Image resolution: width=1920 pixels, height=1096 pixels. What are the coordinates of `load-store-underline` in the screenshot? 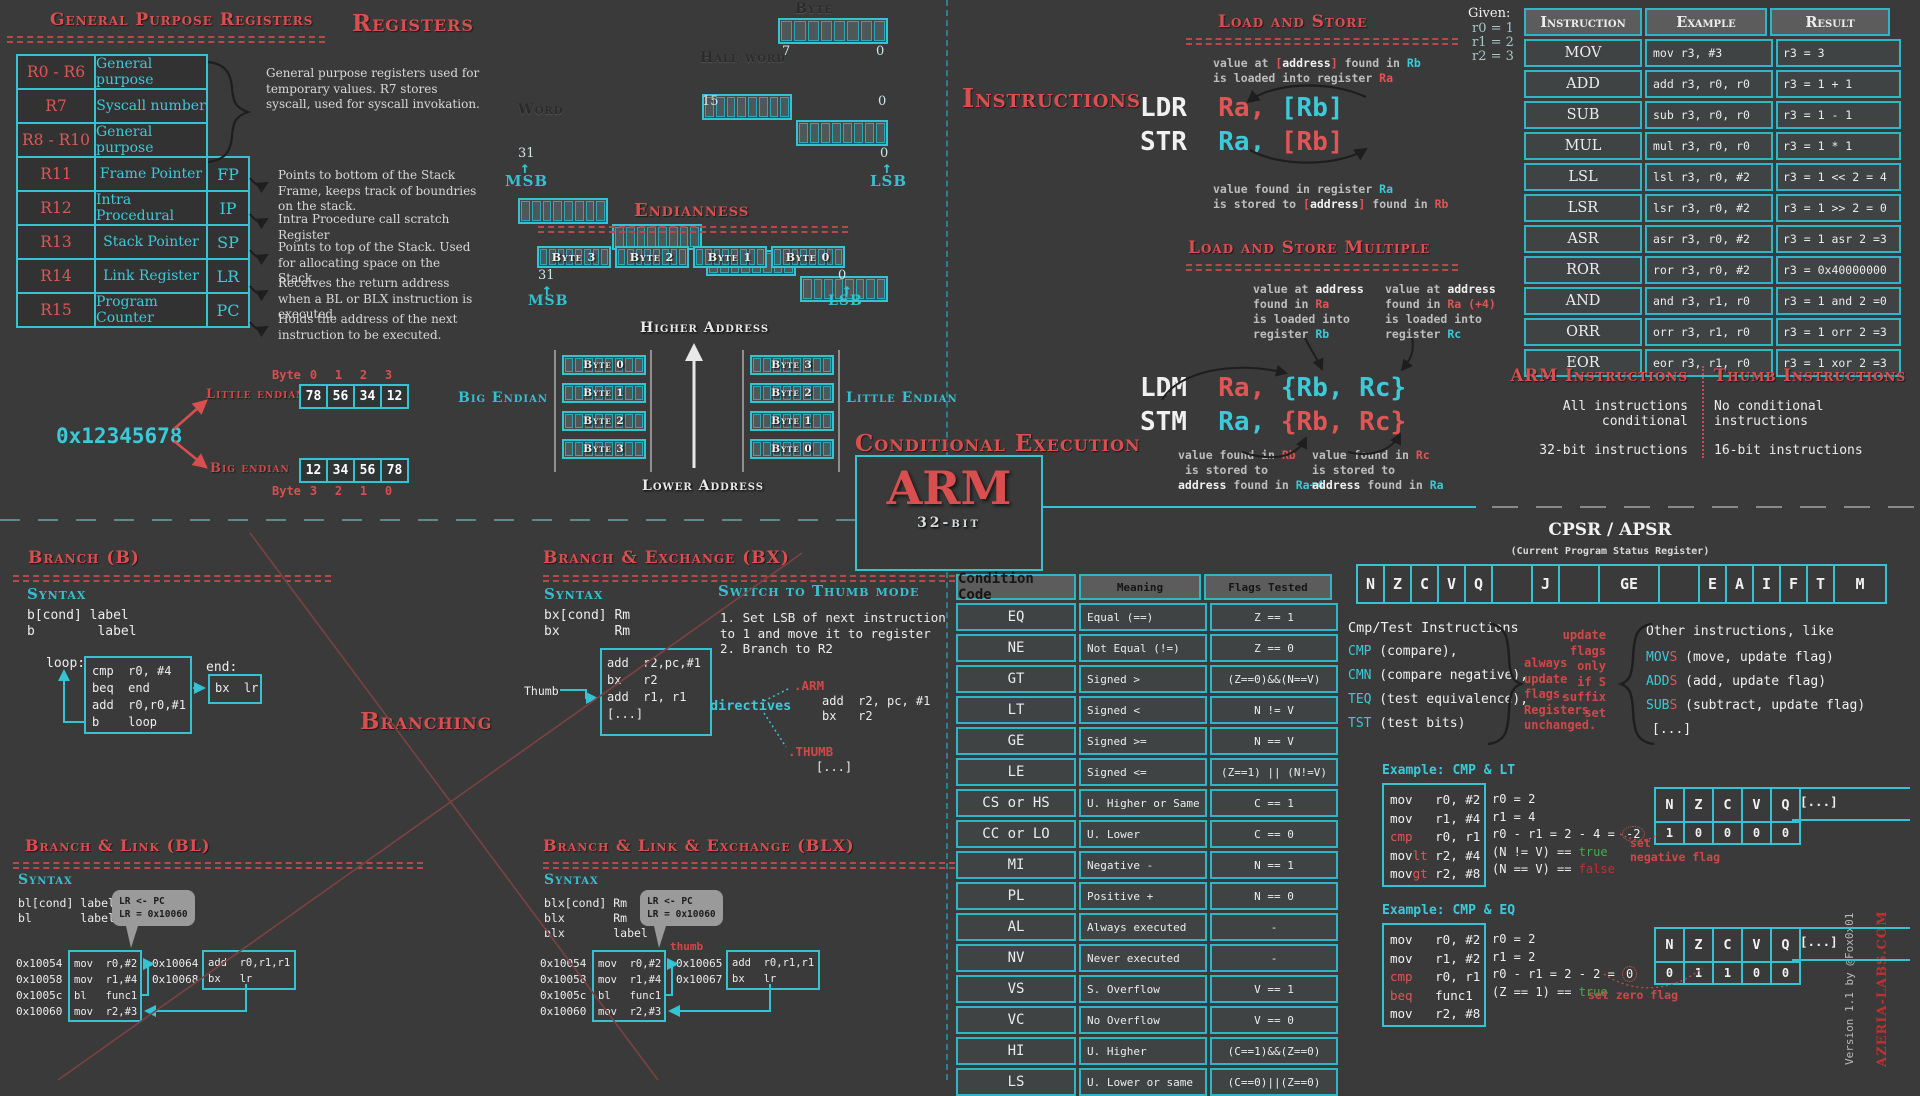 It's located at (1322, 41).